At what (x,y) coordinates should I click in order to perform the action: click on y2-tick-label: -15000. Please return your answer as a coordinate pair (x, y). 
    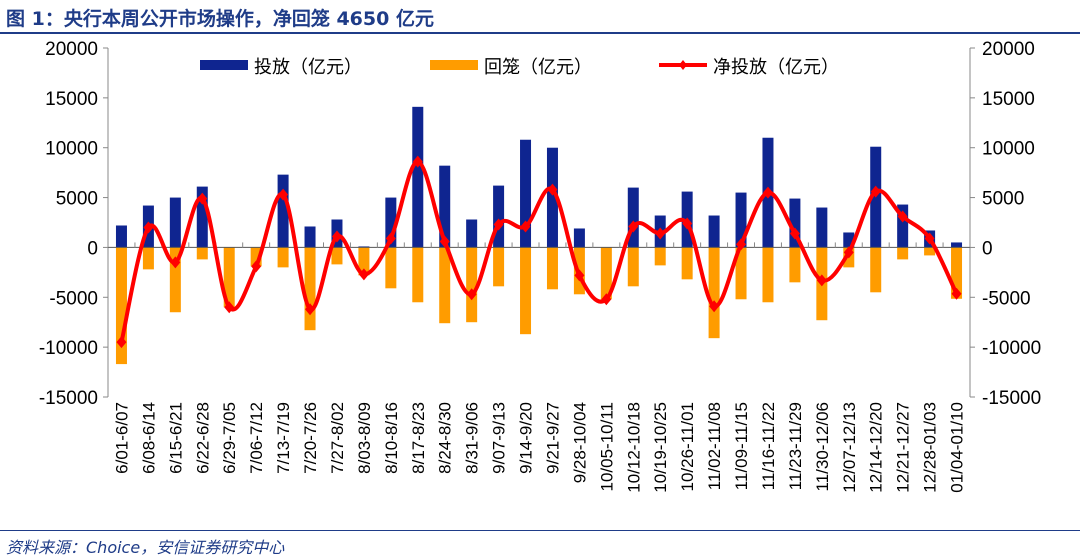
    Looking at the image, I should click on (1011, 398).